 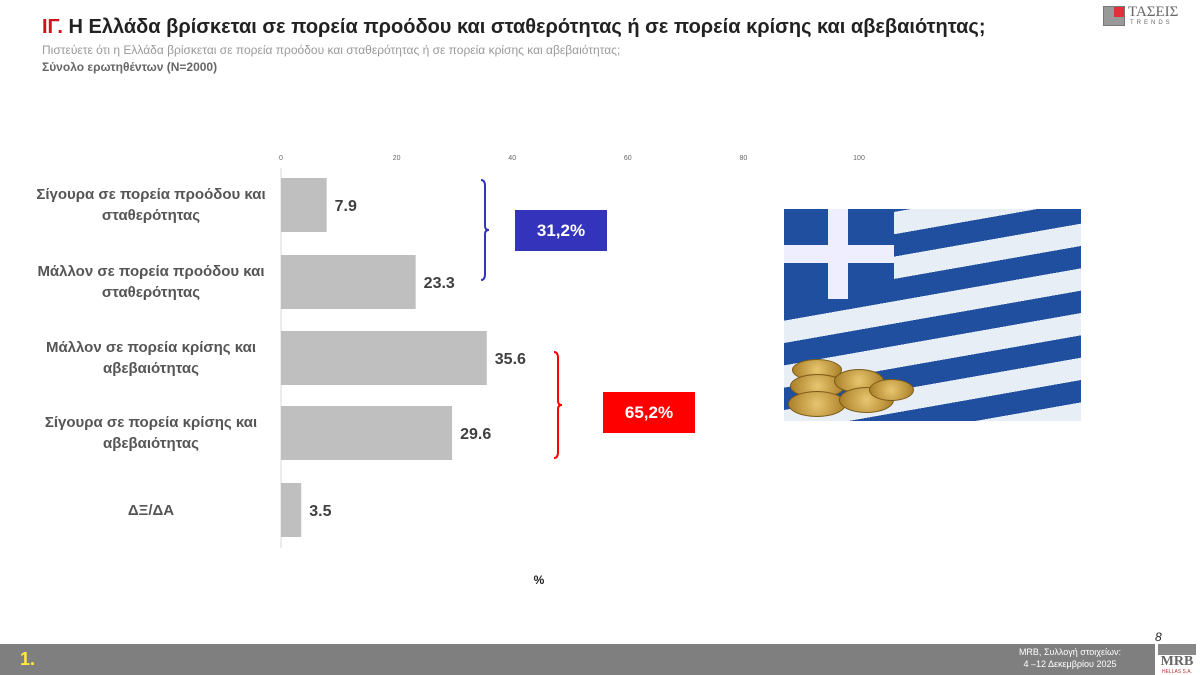 I want to click on x-tick-label: 60, so click(x=628, y=158).